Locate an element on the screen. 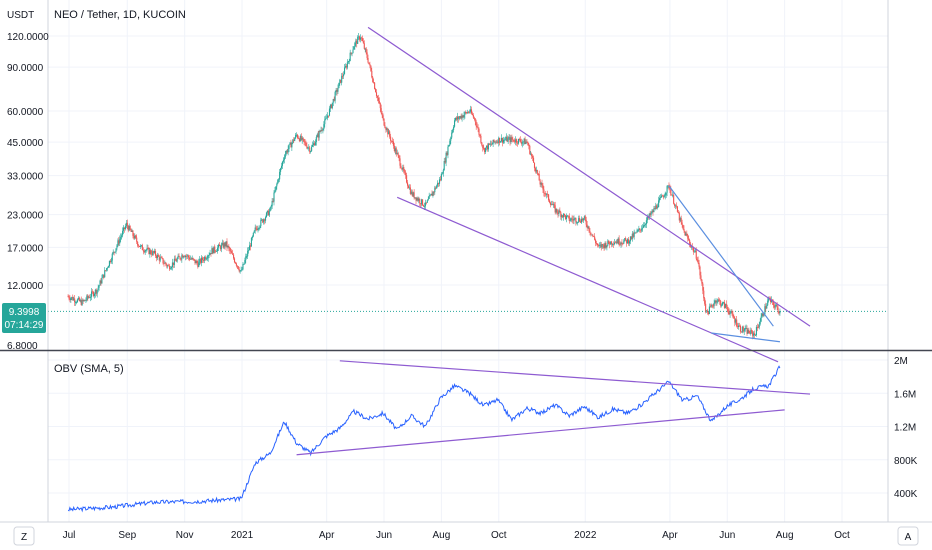 This screenshot has width=932, height=550. a-button-label: A is located at coordinates (908, 537).